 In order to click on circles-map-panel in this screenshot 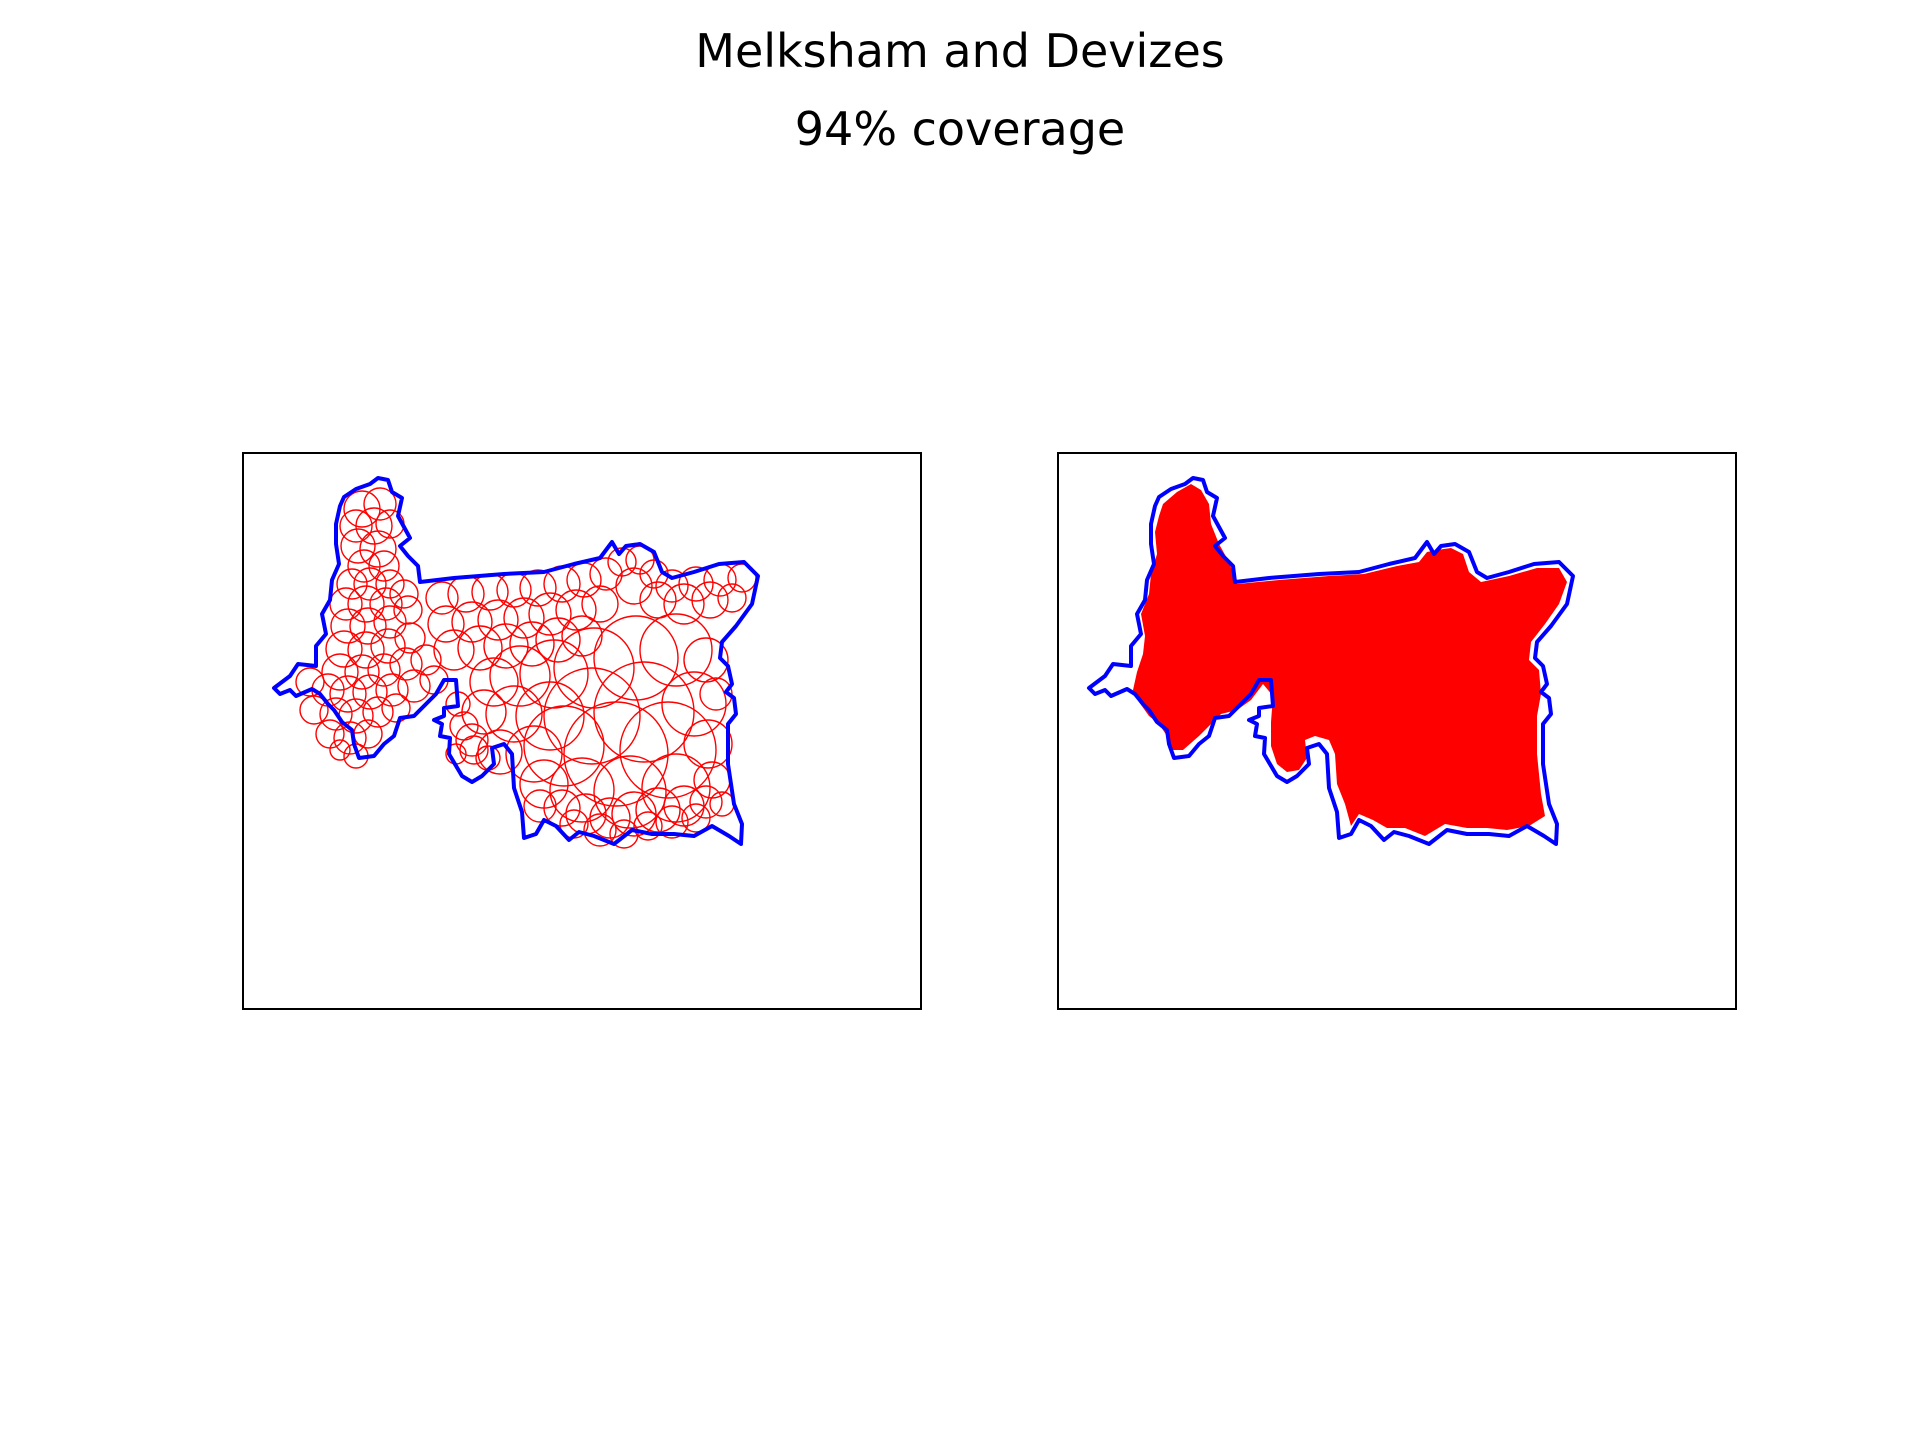, I will do `click(582, 731)`.